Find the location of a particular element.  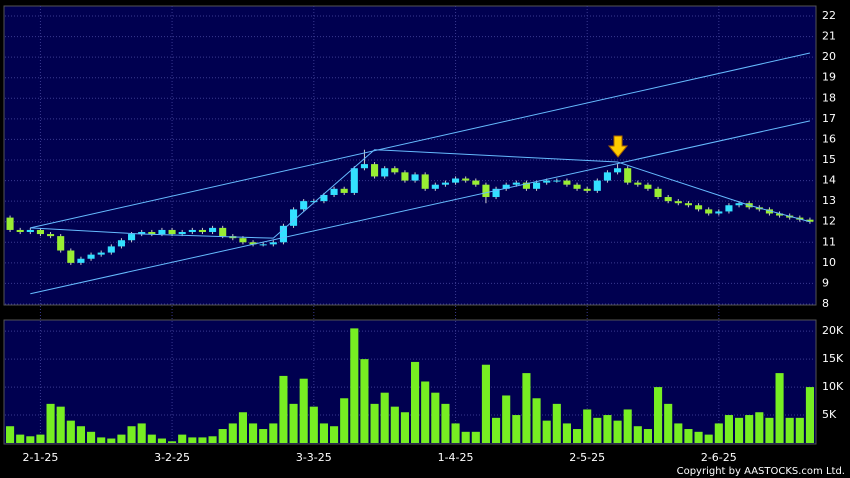

y-tick-label: 10K is located at coordinates (833, 386).